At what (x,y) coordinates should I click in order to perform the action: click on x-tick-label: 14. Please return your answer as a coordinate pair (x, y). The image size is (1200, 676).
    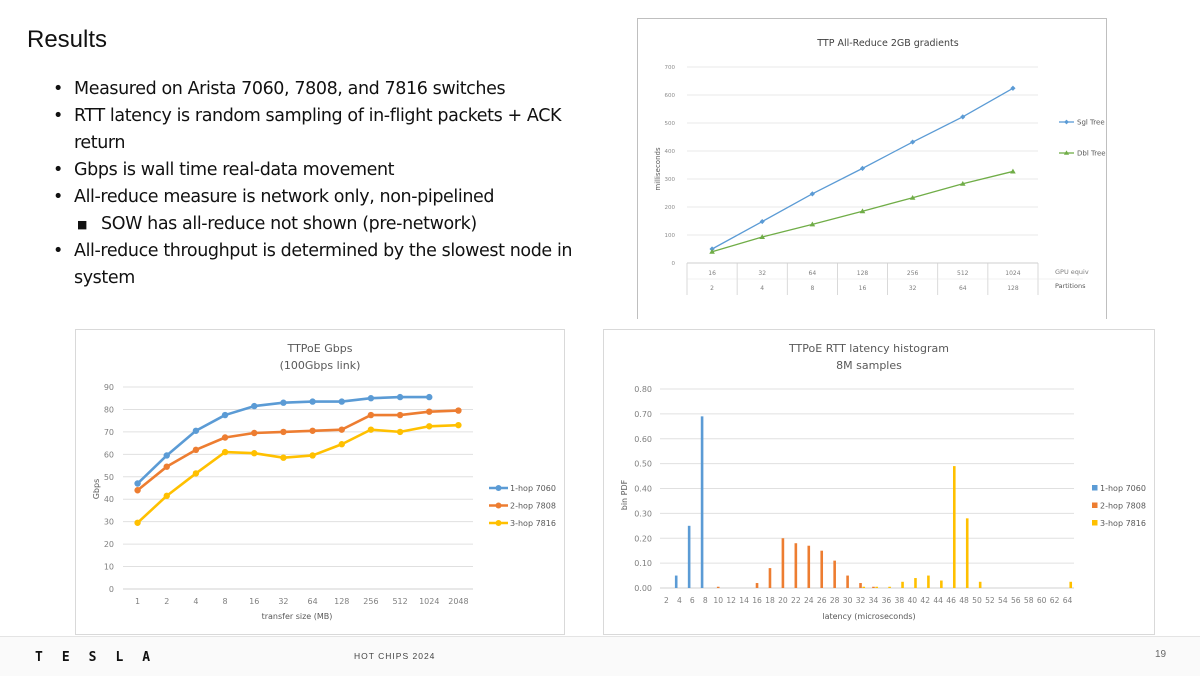
    Looking at the image, I should click on (744, 600).